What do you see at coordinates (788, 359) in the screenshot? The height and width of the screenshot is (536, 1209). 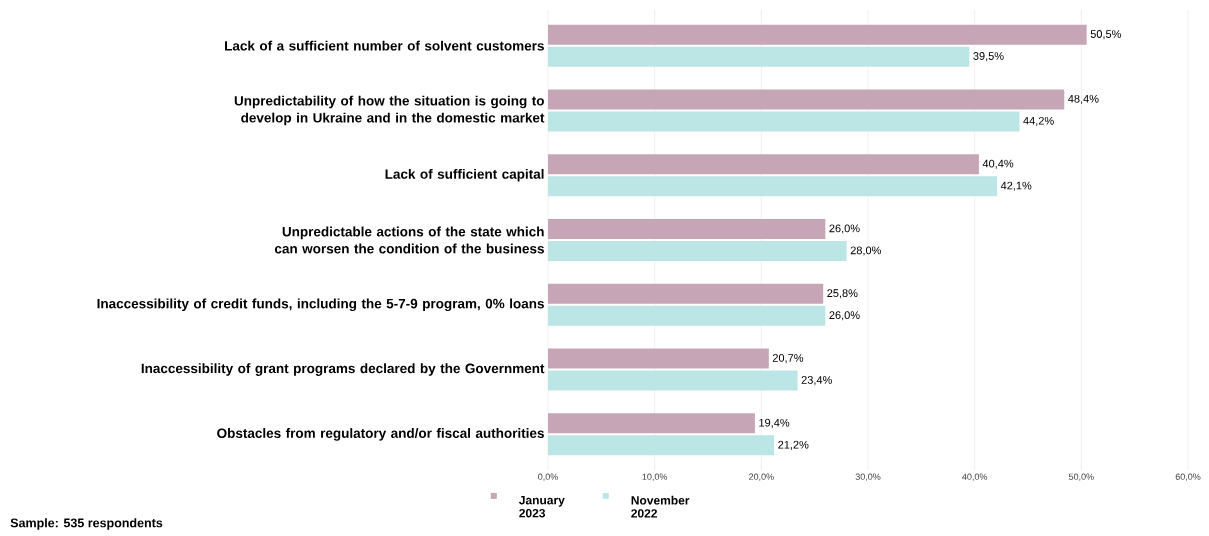 I see `data-label: 20,7%` at bounding box center [788, 359].